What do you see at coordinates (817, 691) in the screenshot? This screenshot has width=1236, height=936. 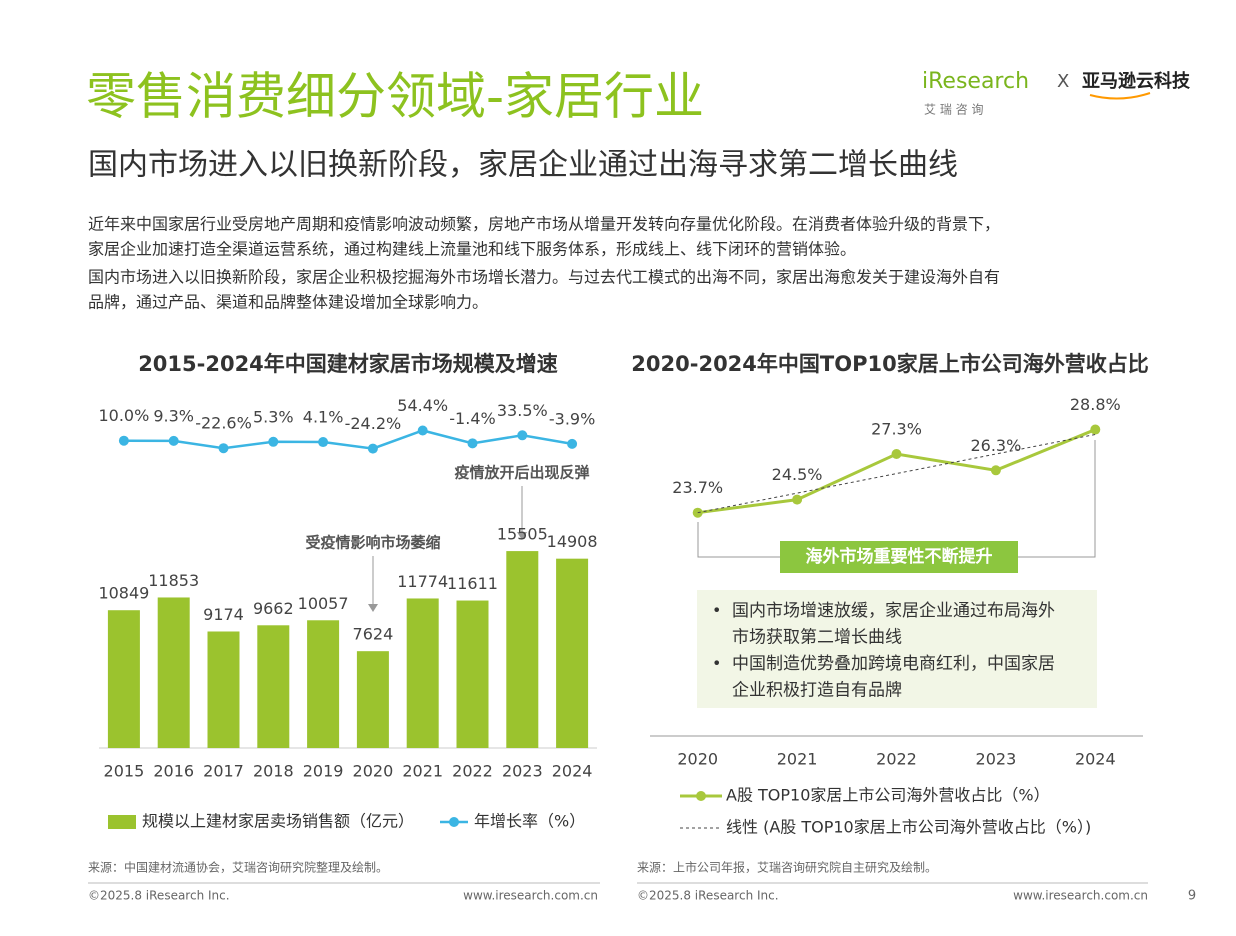 I see `bullet-text: 企业积极打造自有品牌` at bounding box center [817, 691].